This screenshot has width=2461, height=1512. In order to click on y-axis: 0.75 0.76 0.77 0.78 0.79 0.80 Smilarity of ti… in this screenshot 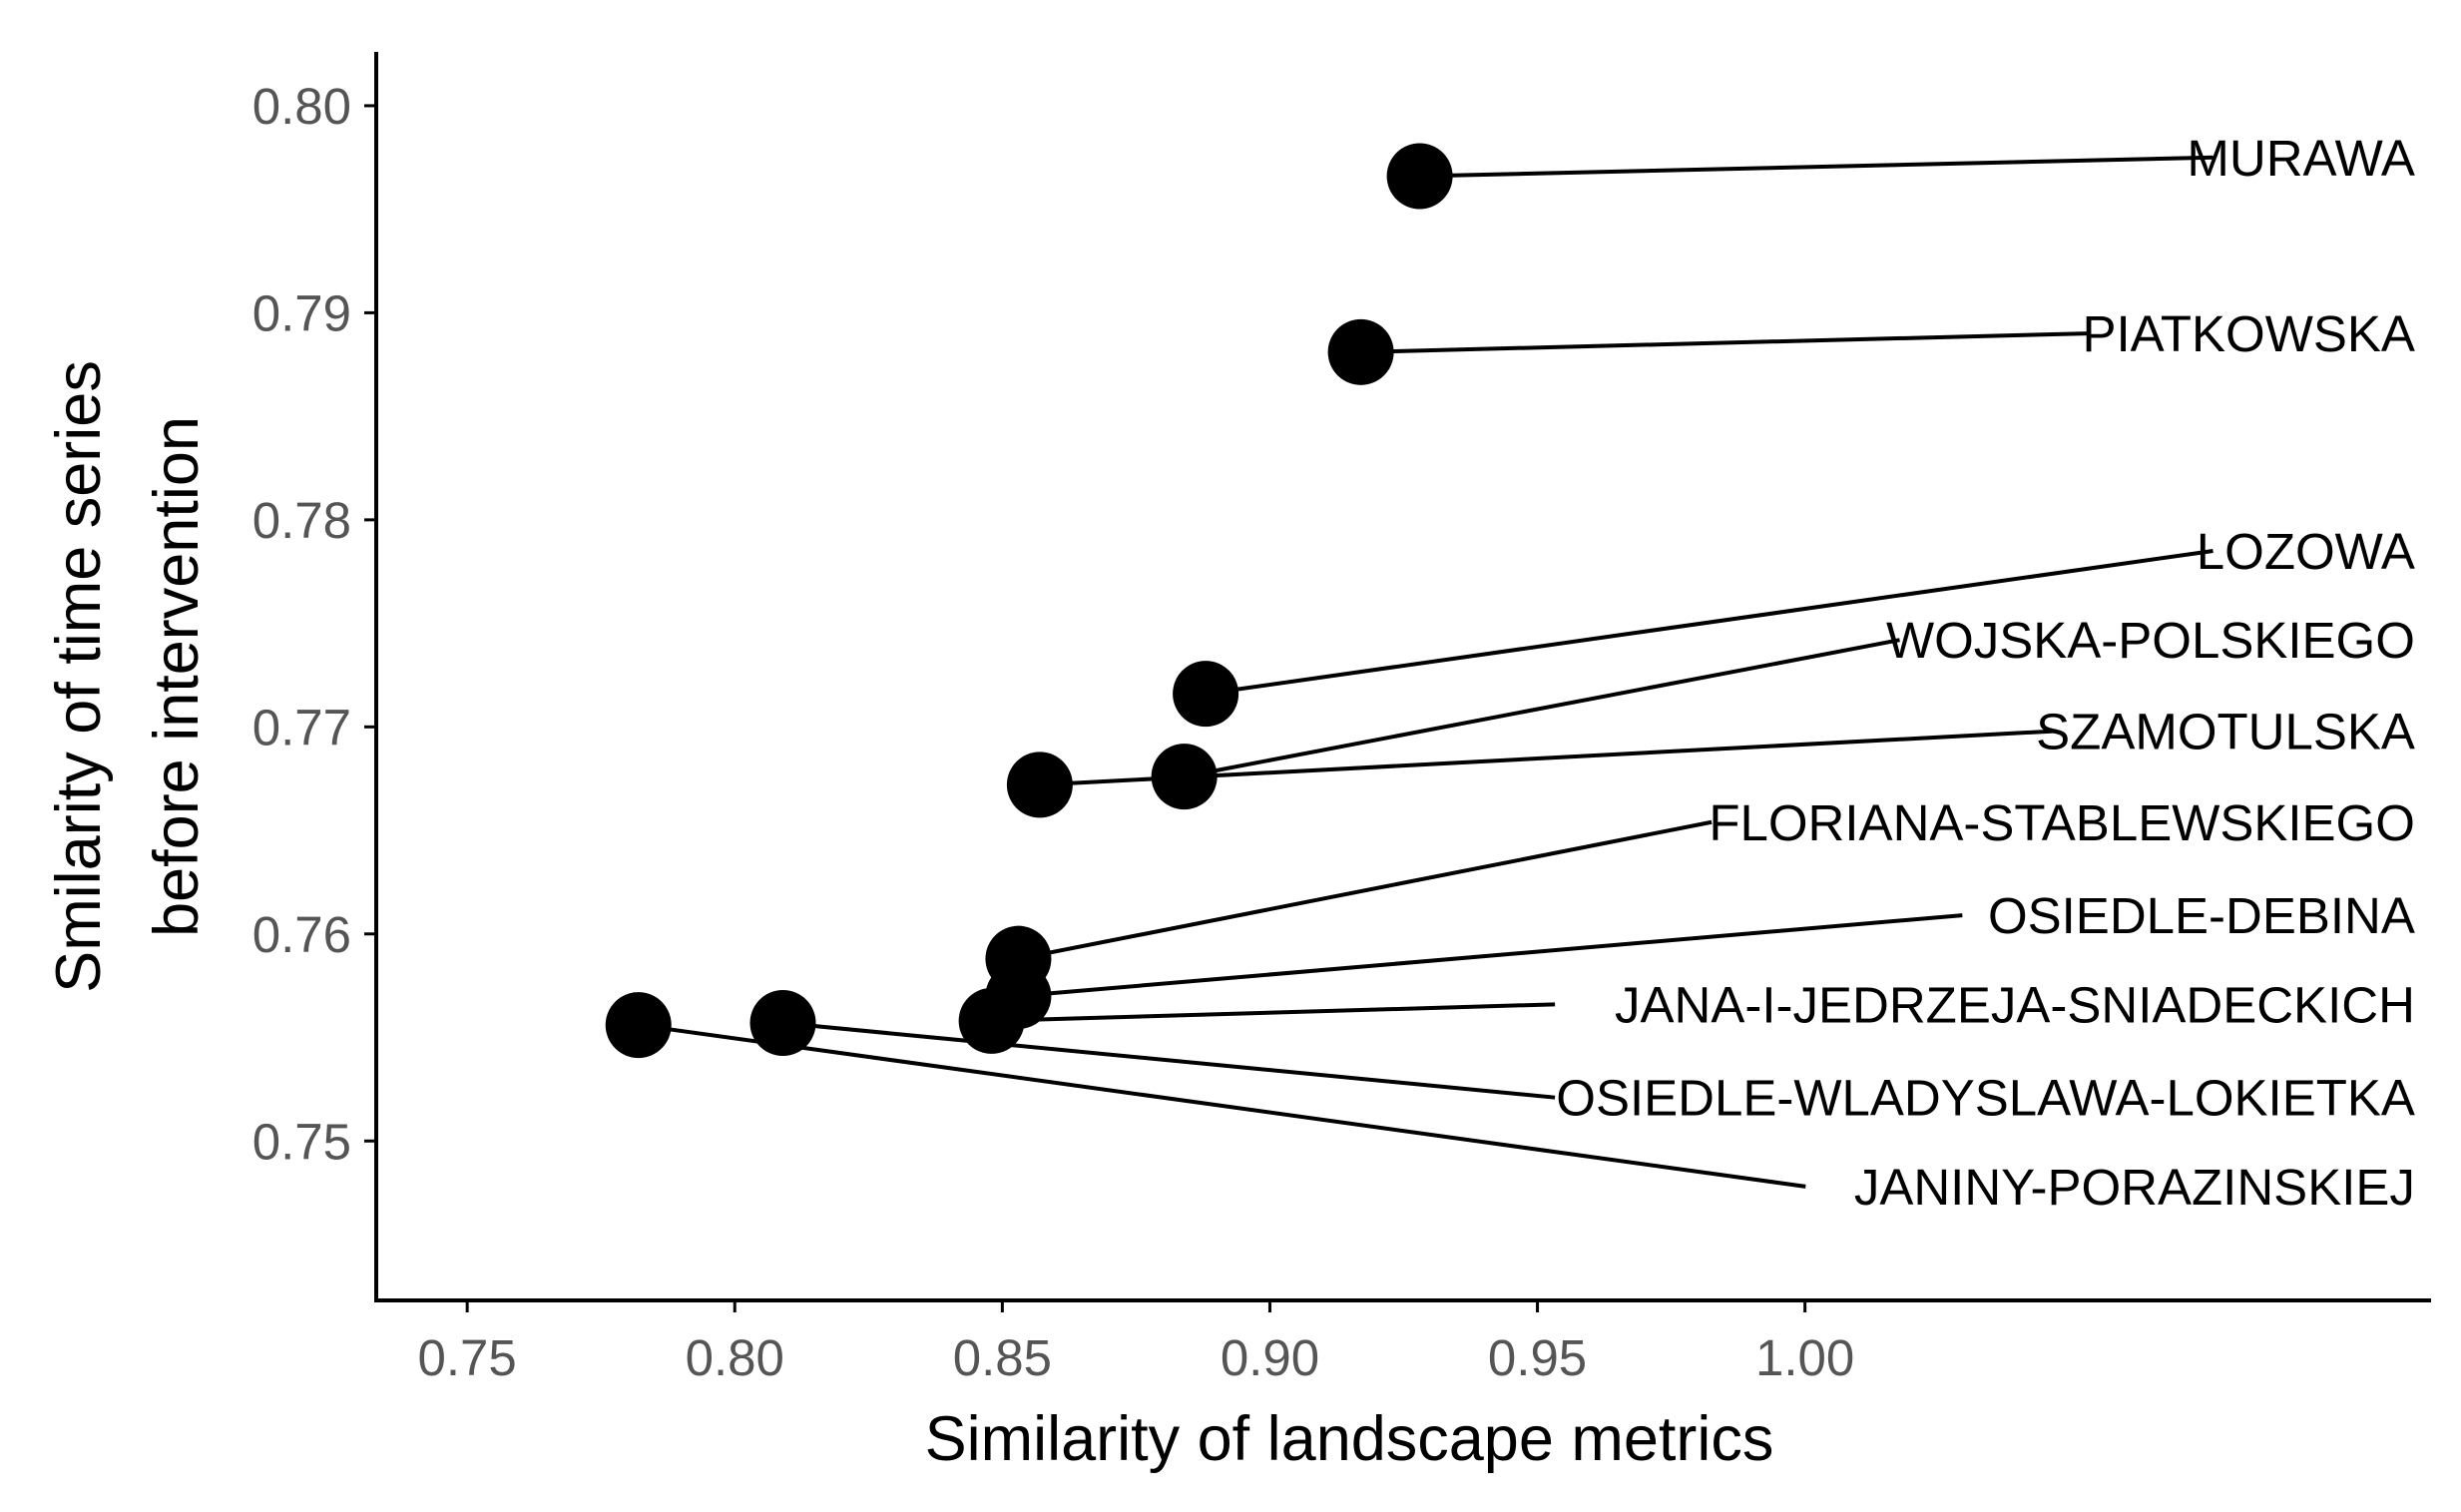, I will do `click(211, 677)`.